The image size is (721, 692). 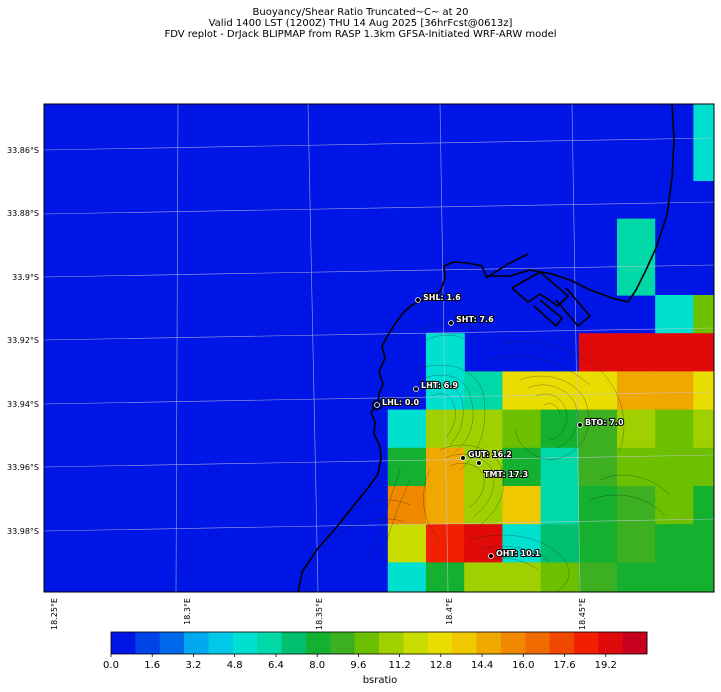 What do you see at coordinates (23, 340) in the screenshot?
I see `lat-label: 33.92°S` at bounding box center [23, 340].